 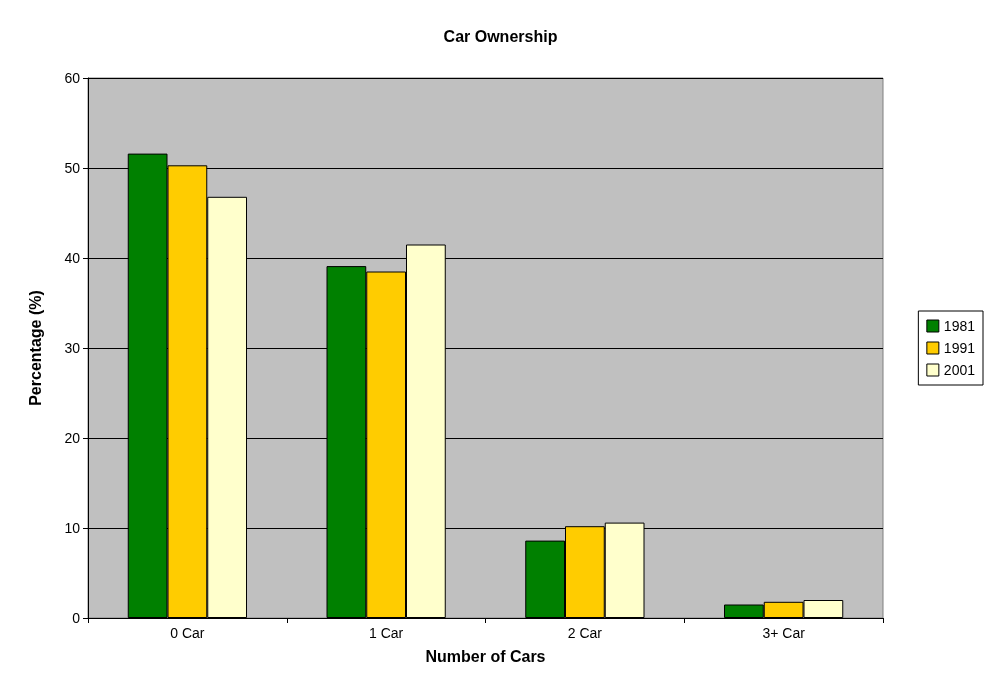 I want to click on x-tick-label: 3+ Car, so click(x=784, y=633).